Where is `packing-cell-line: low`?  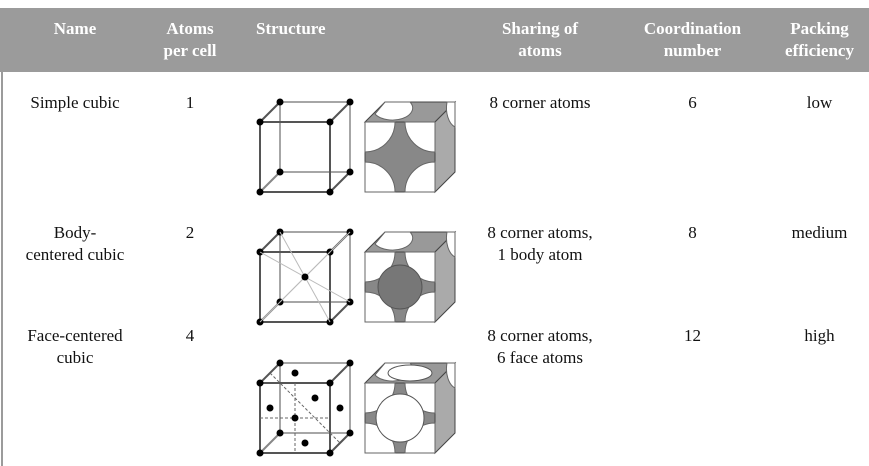
packing-cell-line: low is located at coordinates (819, 102).